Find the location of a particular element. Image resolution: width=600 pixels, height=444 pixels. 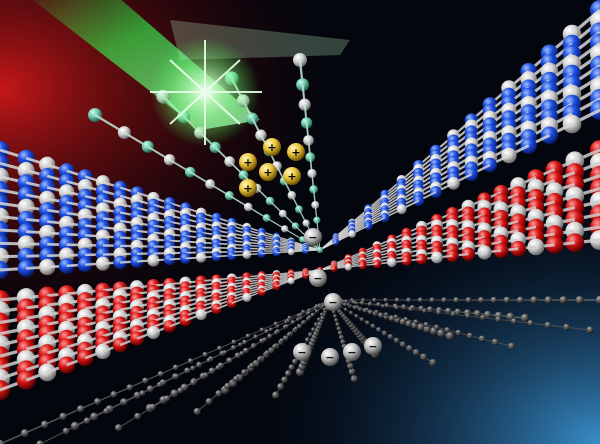

hole-charges: + + + + + + is located at coordinates (272, 167).